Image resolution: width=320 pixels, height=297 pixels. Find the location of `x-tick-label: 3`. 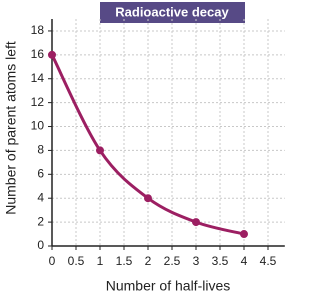

x-tick-label: 3 is located at coordinates (196, 261).